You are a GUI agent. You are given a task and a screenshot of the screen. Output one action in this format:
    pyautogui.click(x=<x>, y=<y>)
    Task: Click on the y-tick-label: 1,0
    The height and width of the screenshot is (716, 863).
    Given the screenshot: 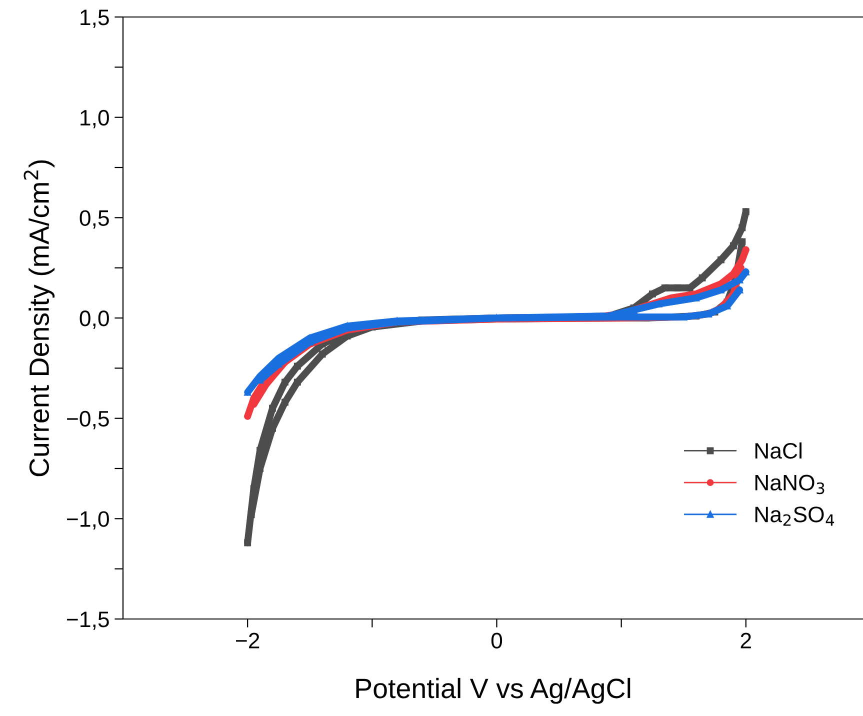 What is the action you would take?
    pyautogui.click(x=94, y=119)
    